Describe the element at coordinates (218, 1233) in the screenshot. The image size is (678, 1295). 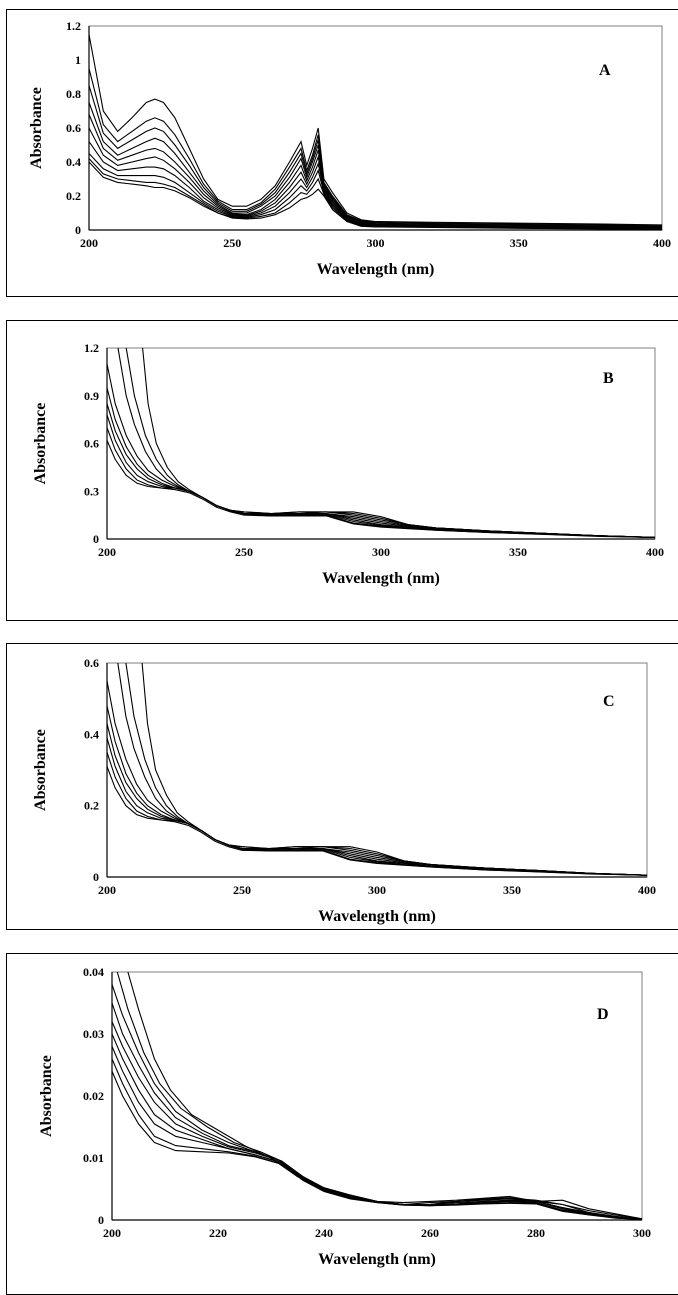
I see `x-tick-label: 220` at that location.